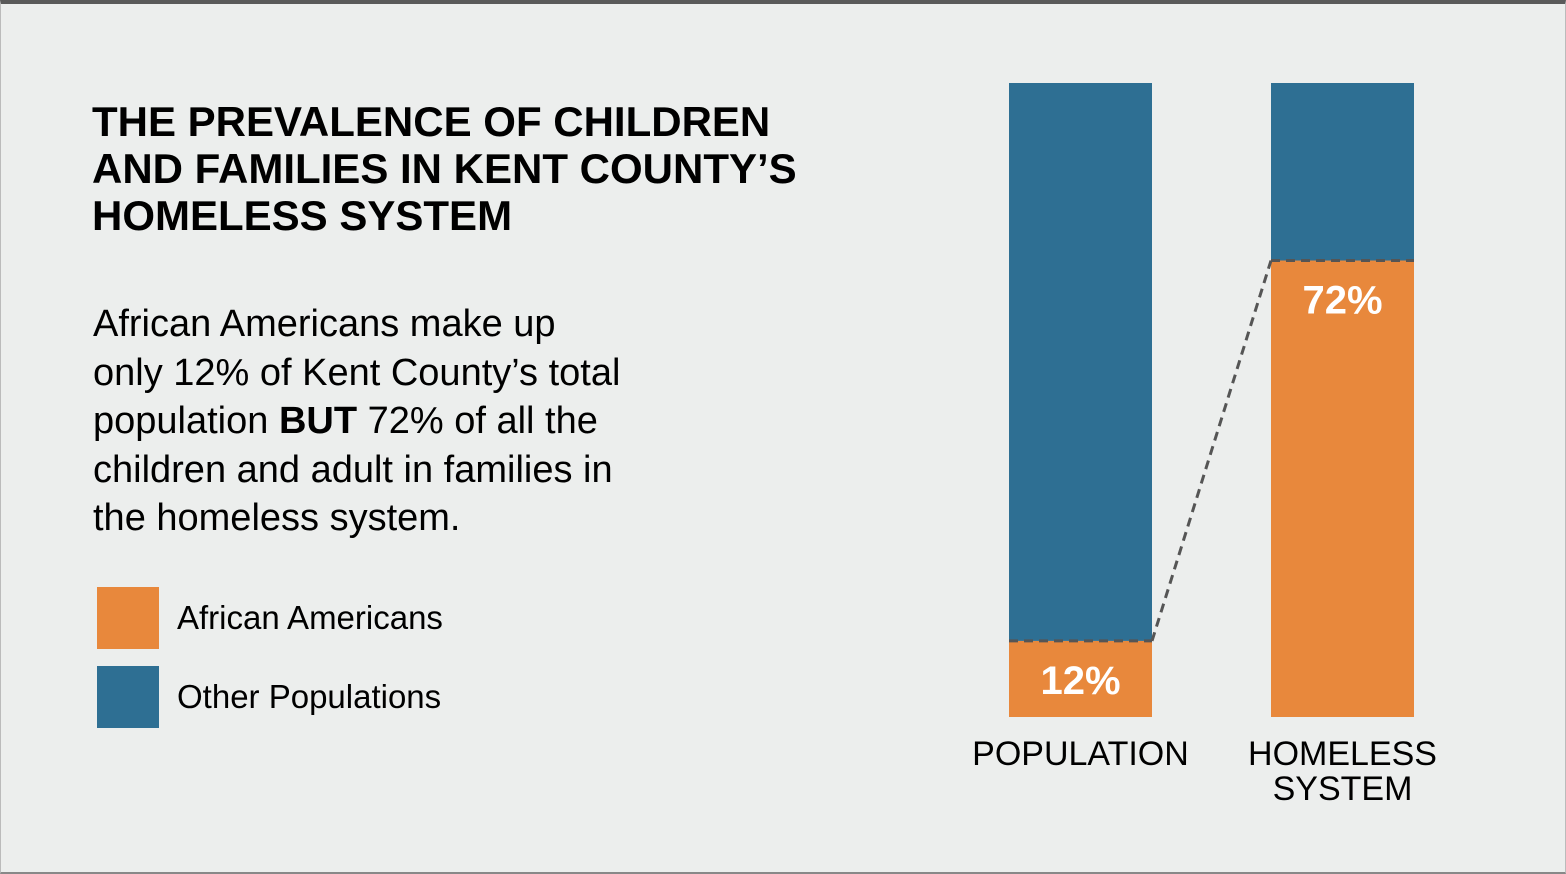  What do you see at coordinates (477, 421) in the screenshot?
I see `description-text: 72% of all the` at bounding box center [477, 421].